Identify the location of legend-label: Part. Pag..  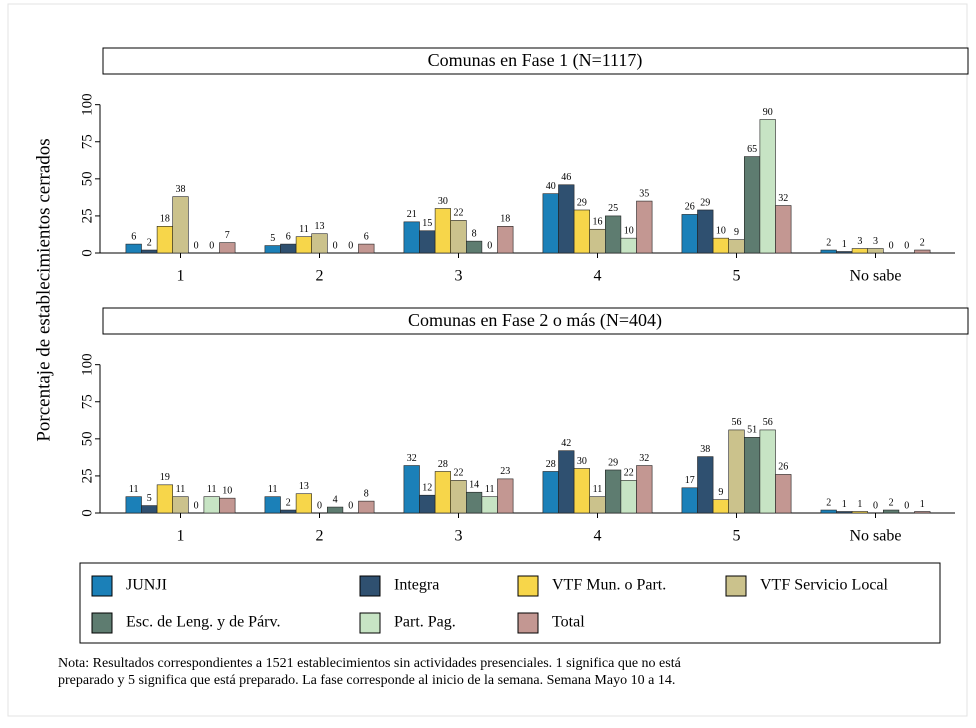
(425, 622).